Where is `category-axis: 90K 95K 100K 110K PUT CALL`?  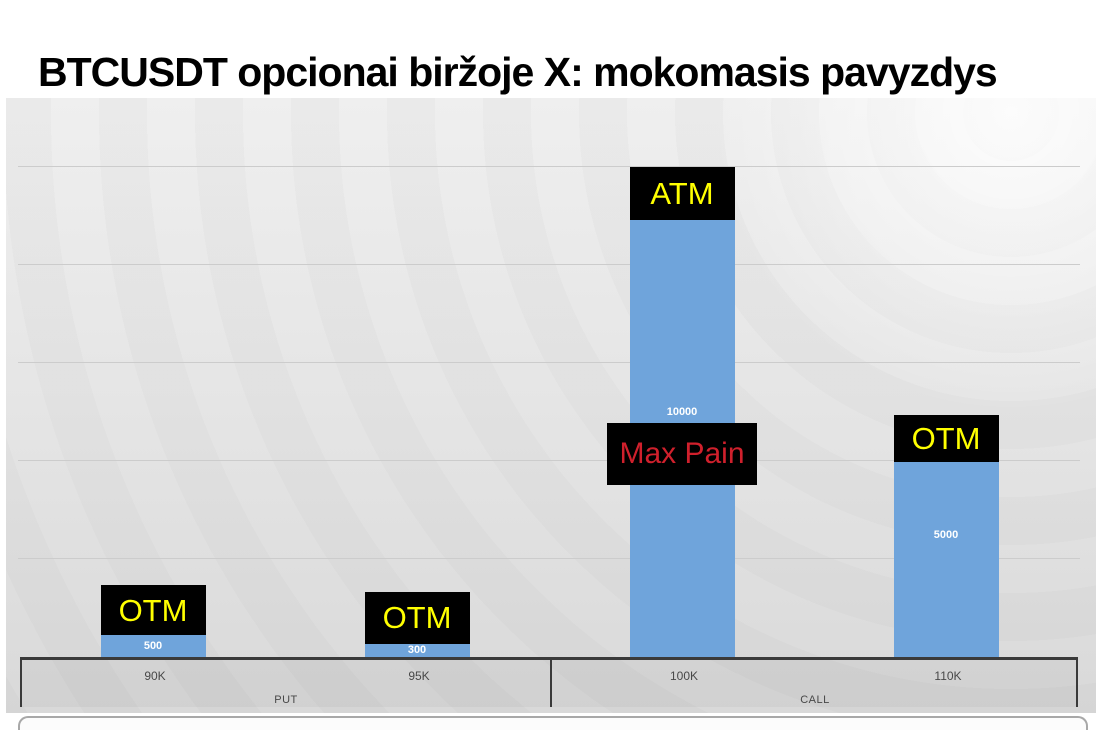 category-axis: 90K 95K 100K 110K PUT CALL is located at coordinates (549, 682).